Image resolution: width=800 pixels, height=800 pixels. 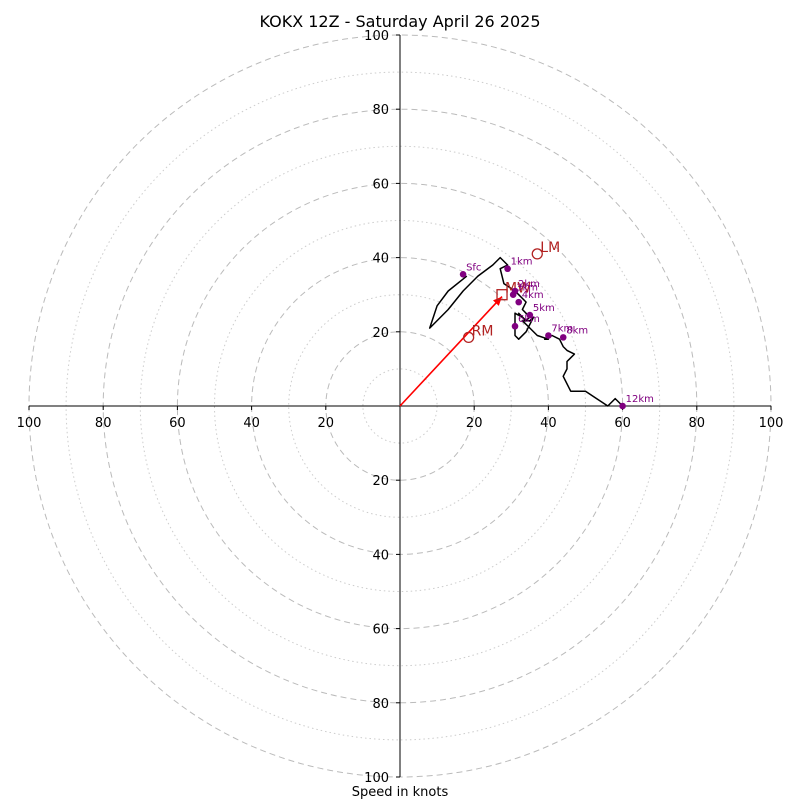 What do you see at coordinates (497, 301) in the screenshot?
I see `shear-vector-arrowhead` at bounding box center [497, 301].